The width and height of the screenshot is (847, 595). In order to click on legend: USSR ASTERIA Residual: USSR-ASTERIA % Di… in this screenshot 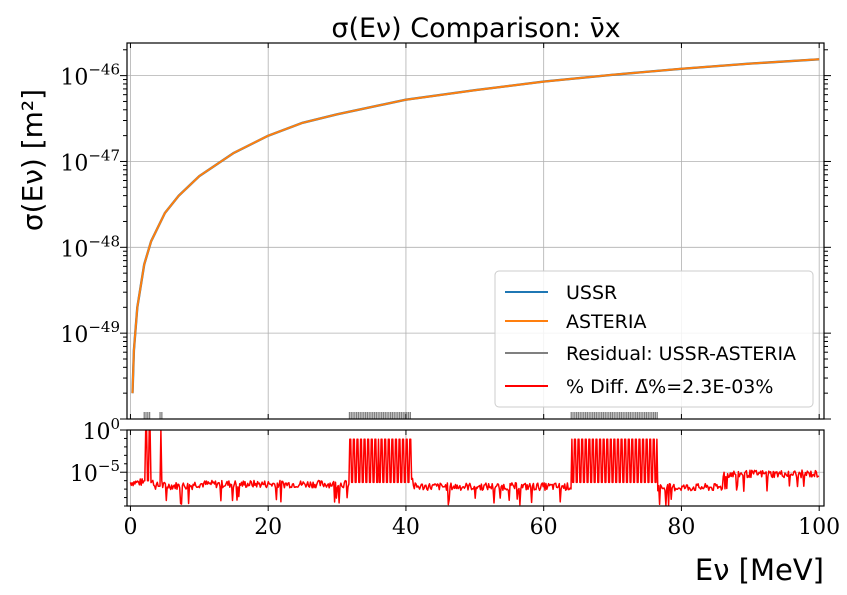, I will do `click(654, 339)`.